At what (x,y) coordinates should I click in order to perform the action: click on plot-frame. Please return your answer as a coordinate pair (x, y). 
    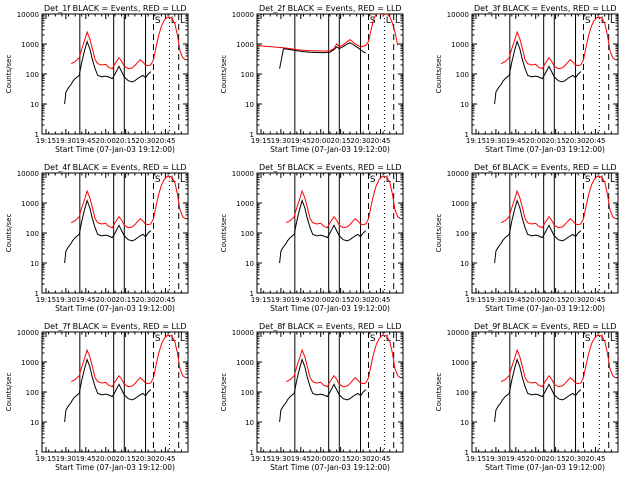
    Looking at the image, I should click on (330, 74).